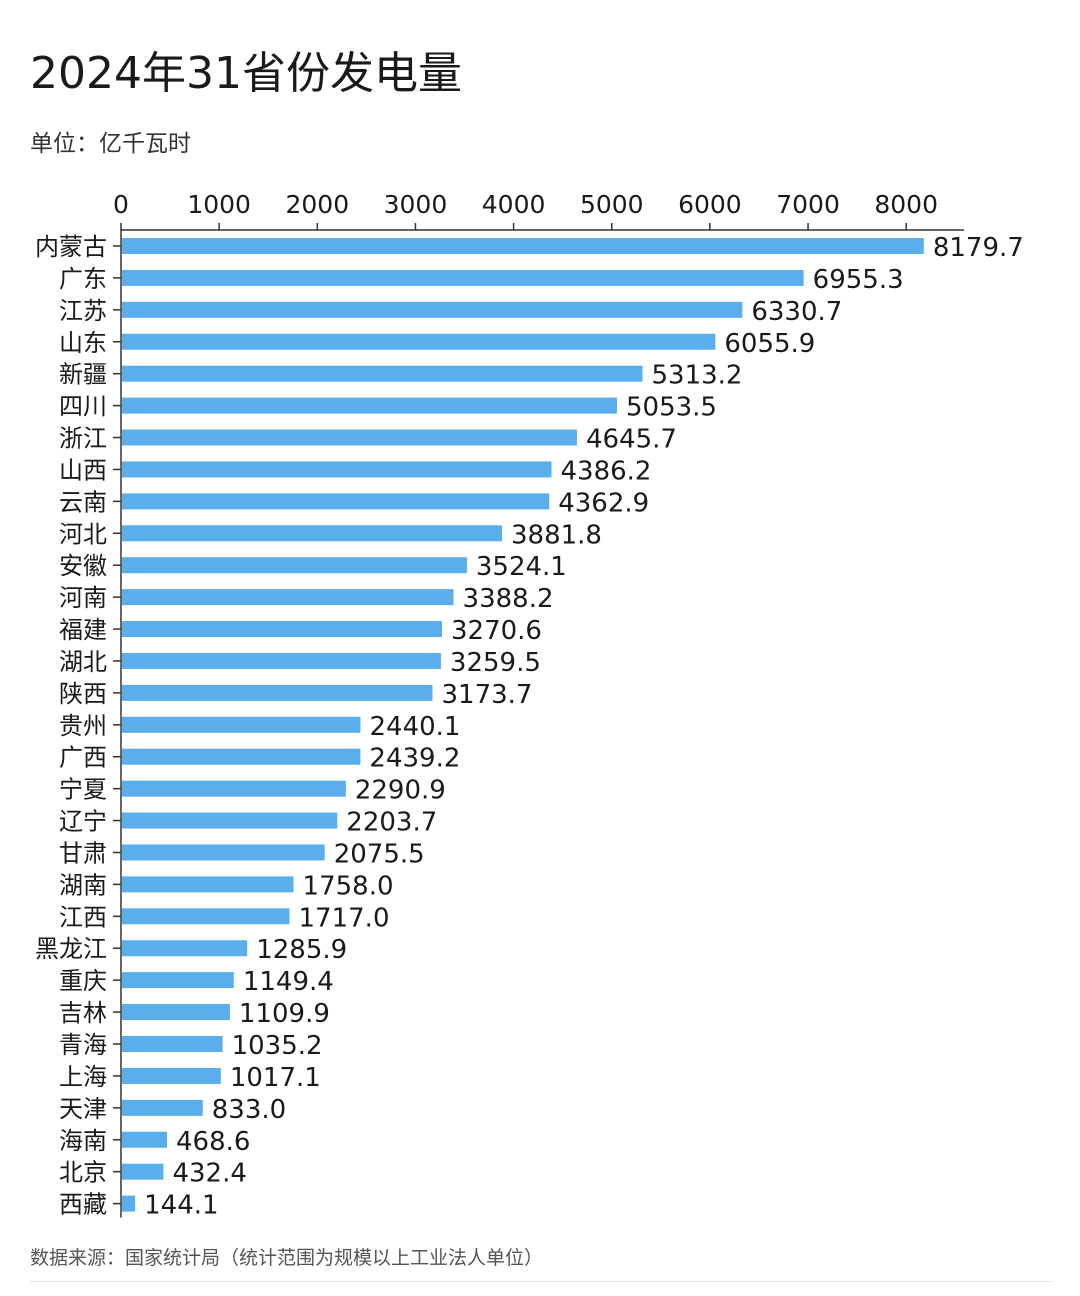 Image resolution: width=1080 pixels, height=1296 pixels. Describe the element at coordinates (83, 758) in the screenshot. I see `category-label: 广西` at that location.